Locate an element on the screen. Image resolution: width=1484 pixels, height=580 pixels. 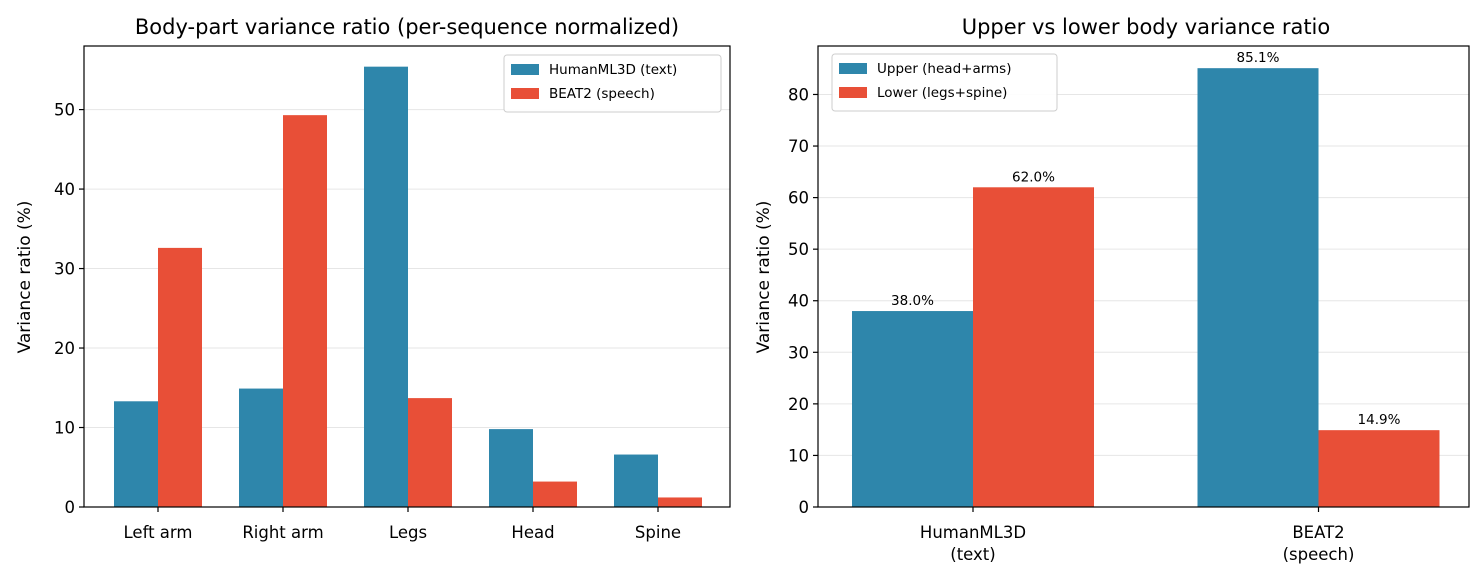
chart-right-legend: Upper (head+arms) Lower (legs+spine) is located at coordinates (944, 82).